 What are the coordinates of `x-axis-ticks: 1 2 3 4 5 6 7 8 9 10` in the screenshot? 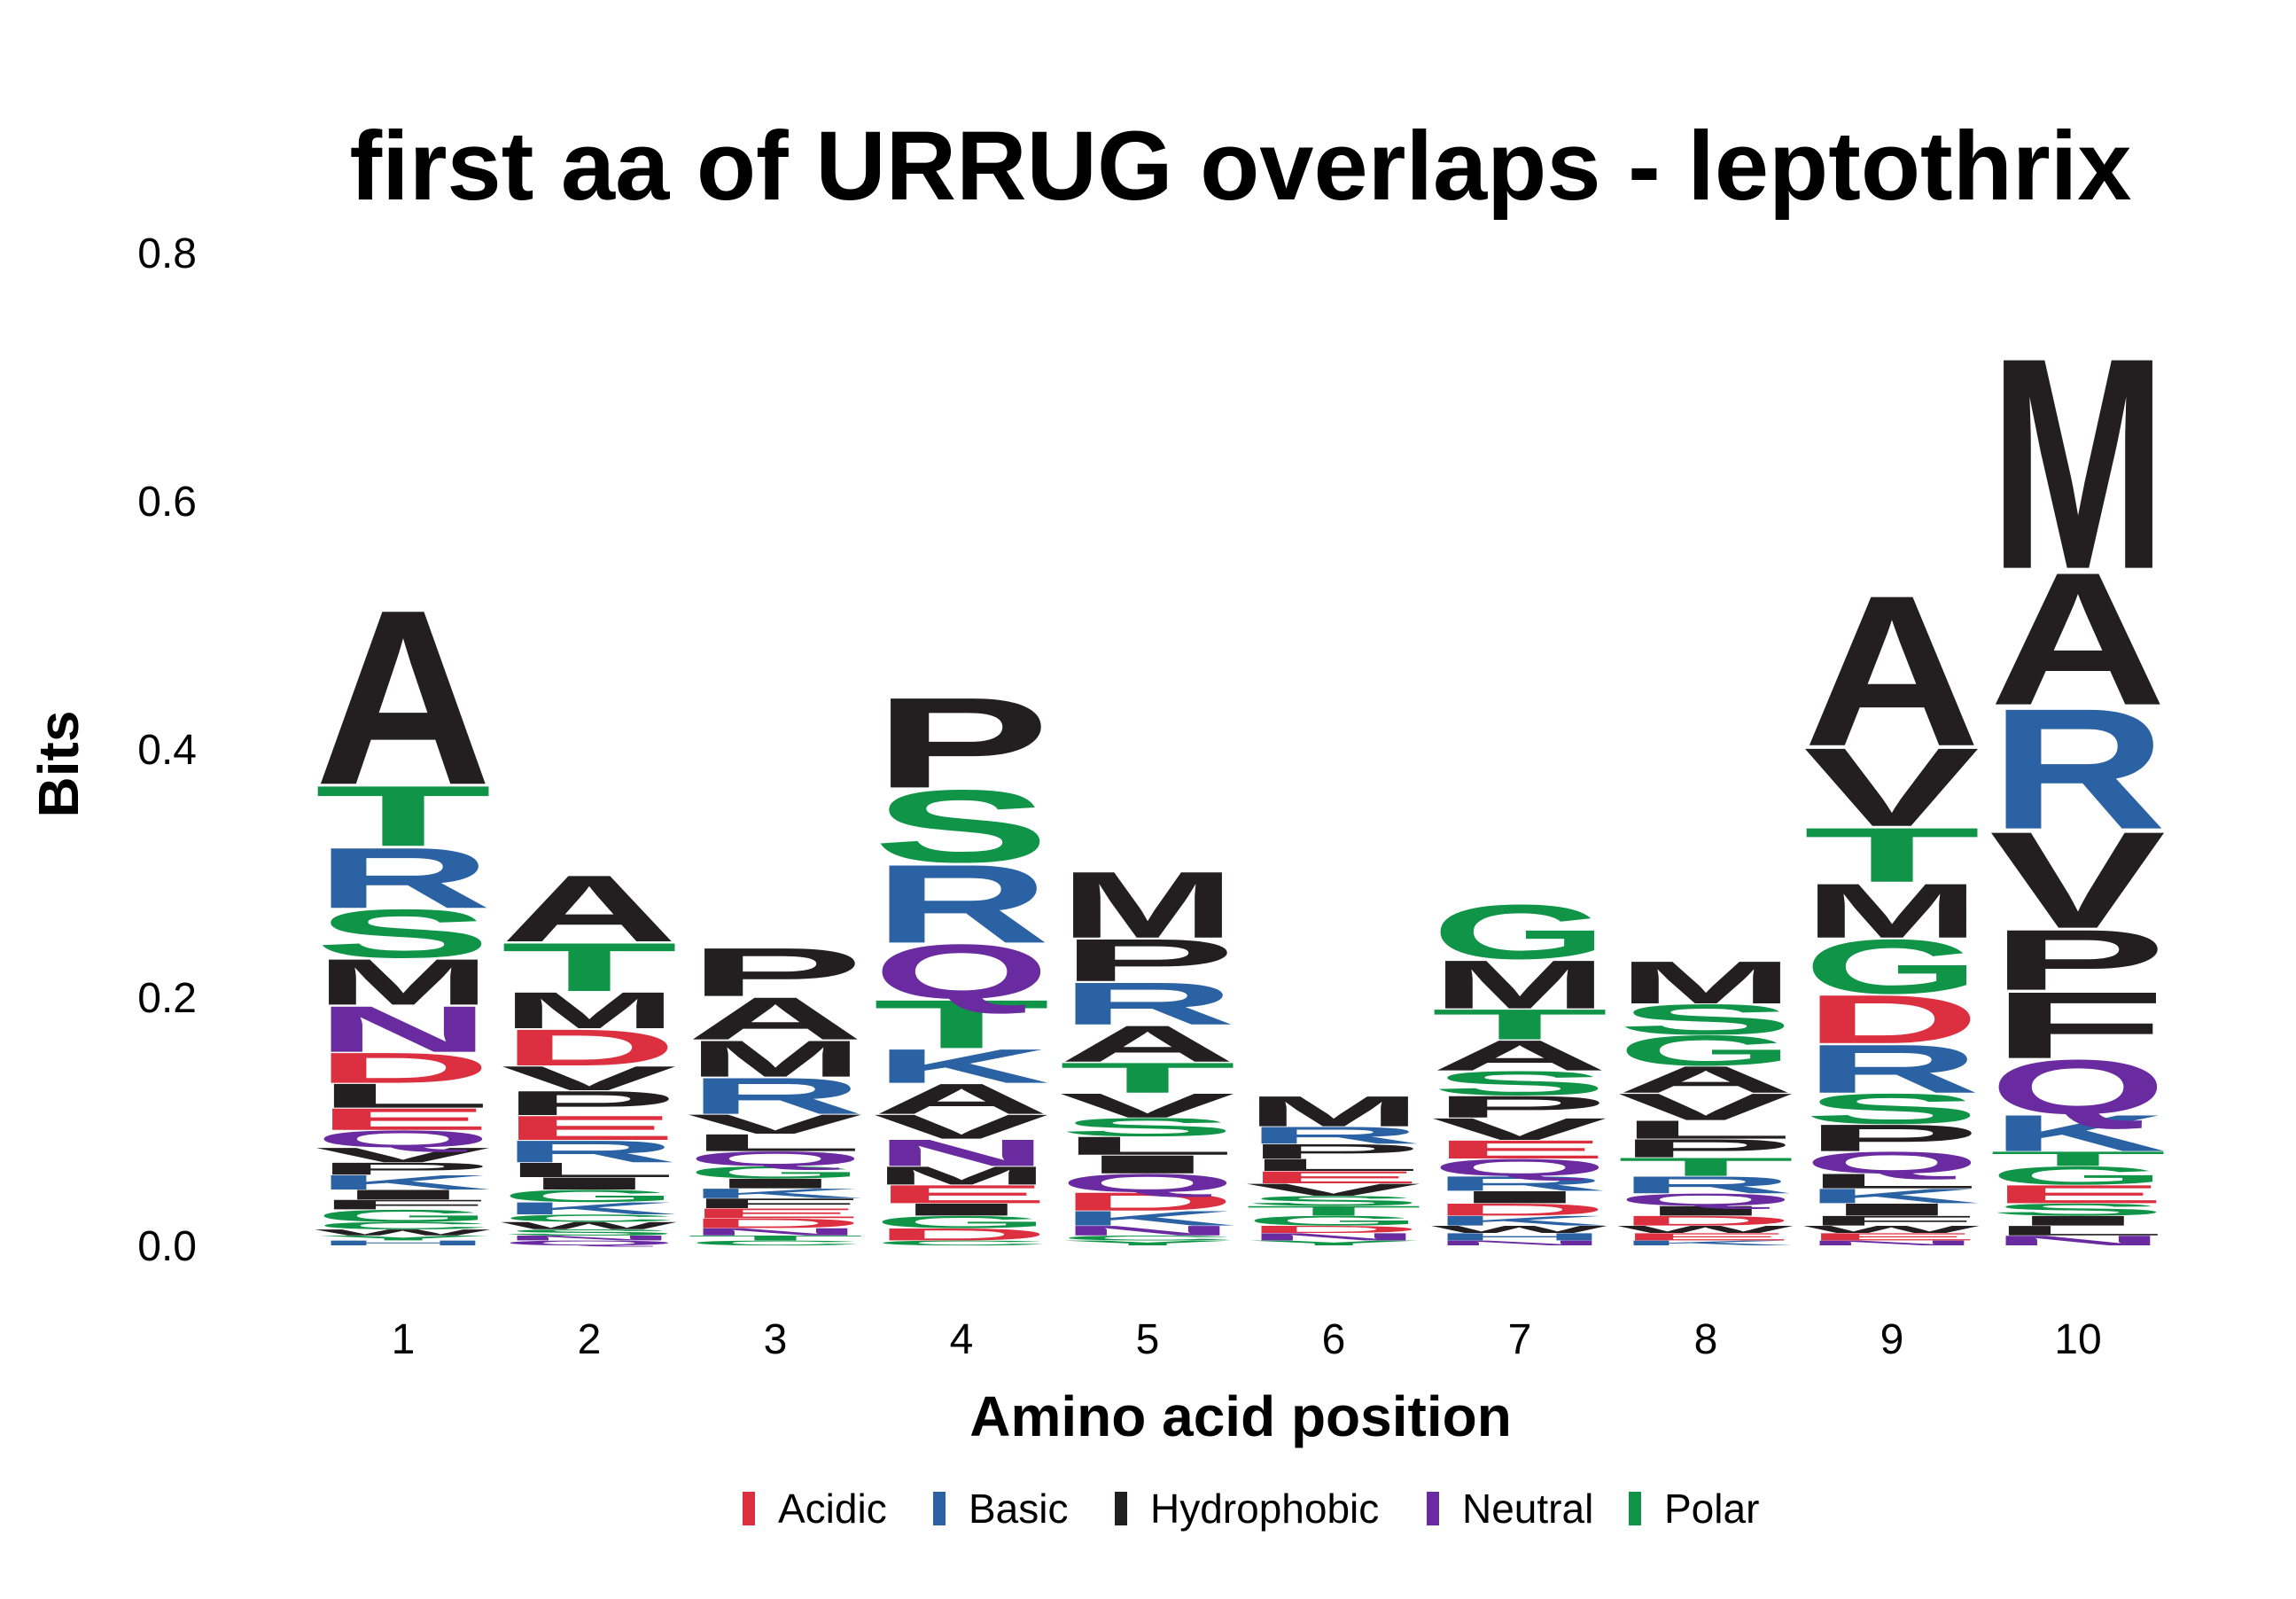 It's located at (1247, 1339).